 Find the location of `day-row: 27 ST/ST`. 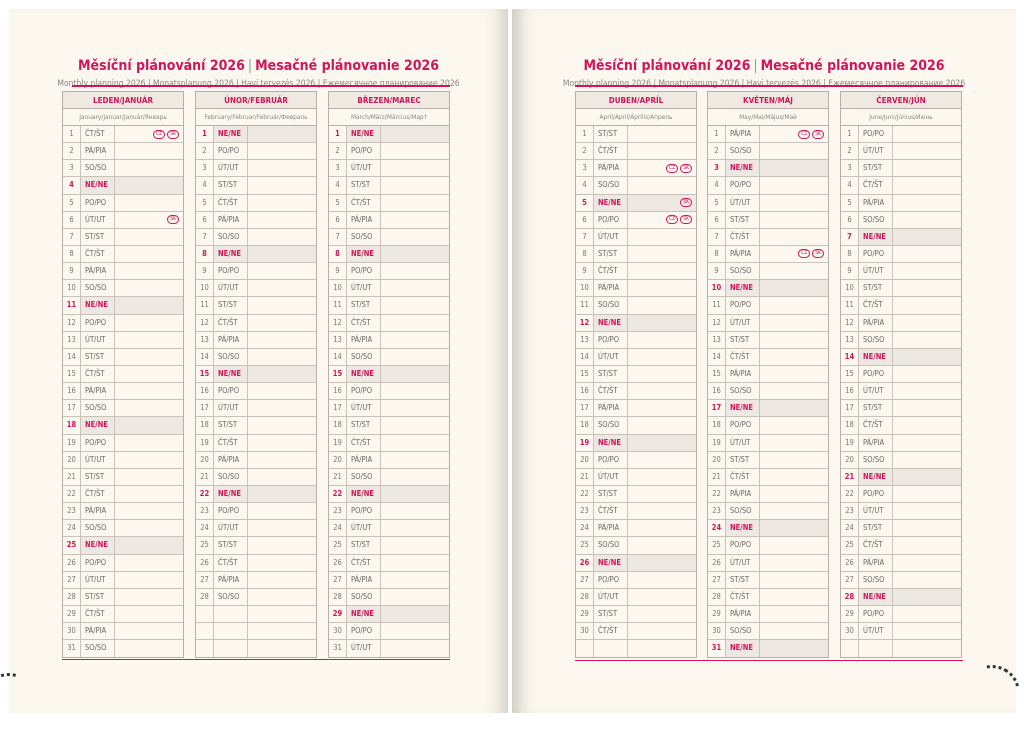

day-row: 27 ST/ST is located at coordinates (768, 580).